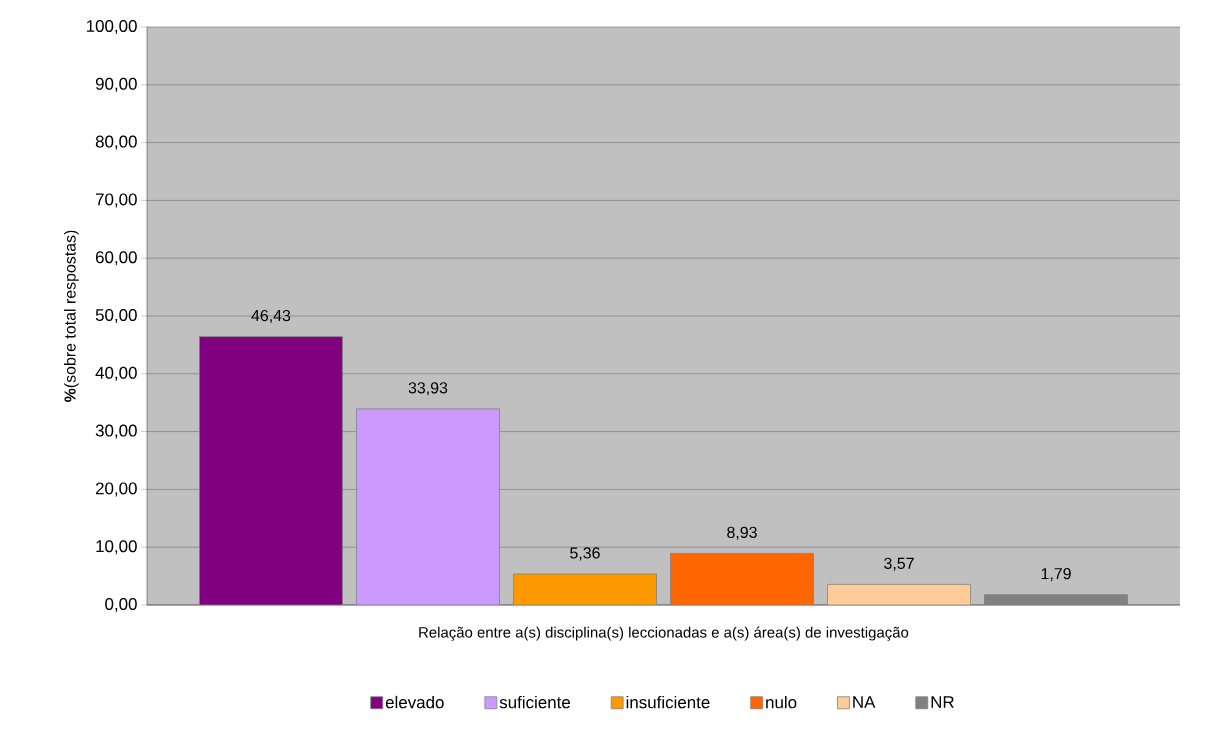  I want to click on data-label: 46,43, so click(271, 316).